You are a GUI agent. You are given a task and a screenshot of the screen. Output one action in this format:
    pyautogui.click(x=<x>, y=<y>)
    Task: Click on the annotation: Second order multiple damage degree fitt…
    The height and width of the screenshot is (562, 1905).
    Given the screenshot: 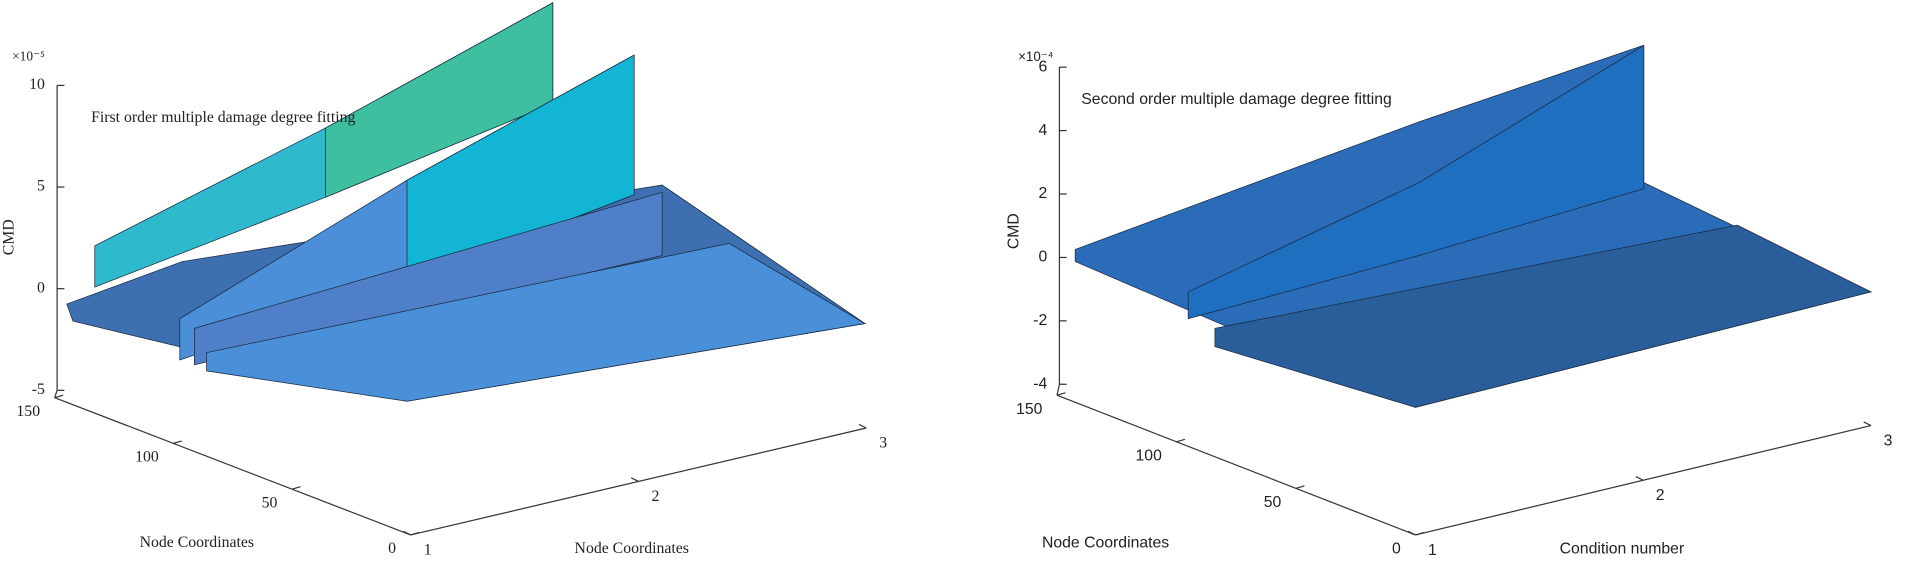 What is the action you would take?
    pyautogui.click(x=1236, y=99)
    